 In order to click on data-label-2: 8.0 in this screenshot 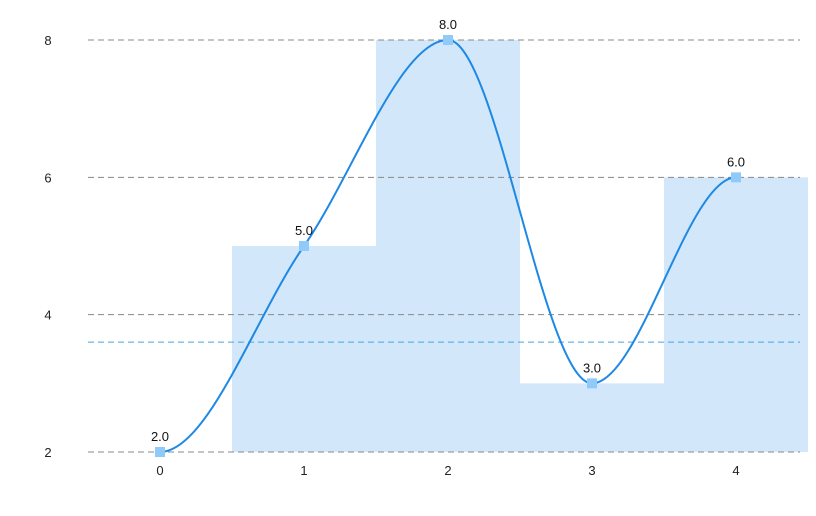, I will do `click(448, 24)`.